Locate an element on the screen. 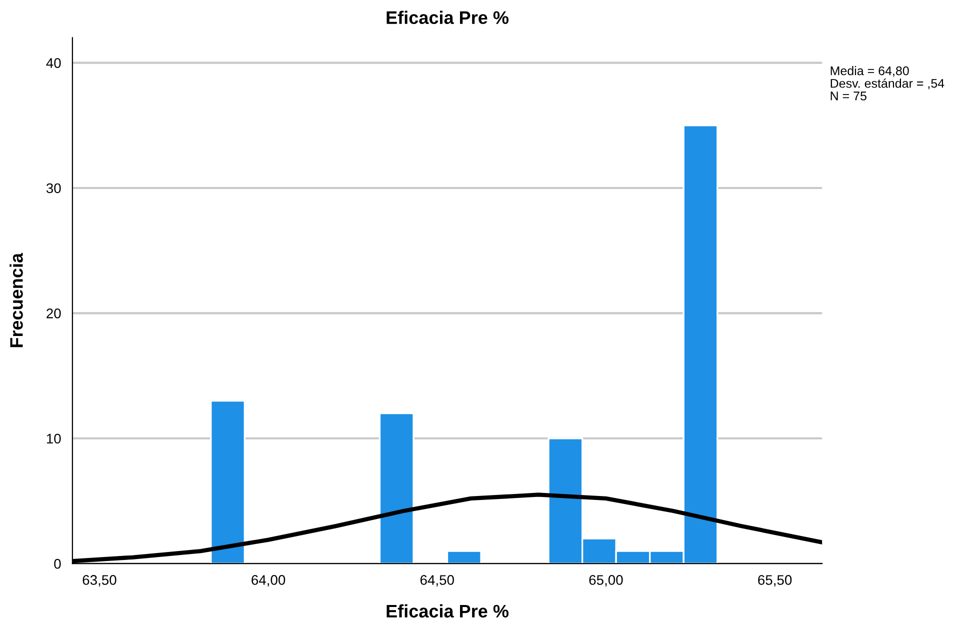 This screenshot has height=629, width=966. text: Media = 64,80 is located at coordinates (869, 71).